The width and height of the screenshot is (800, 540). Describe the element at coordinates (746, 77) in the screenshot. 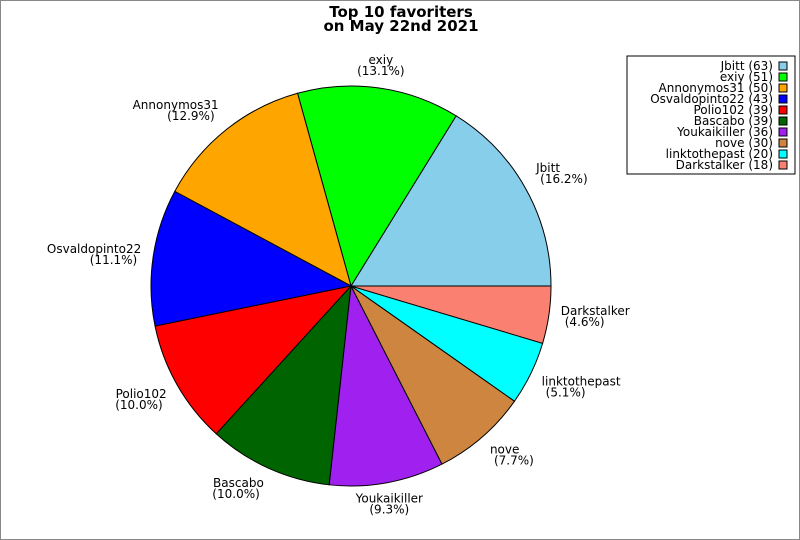

I see `legend-entry-label: exiy (51)` at that location.